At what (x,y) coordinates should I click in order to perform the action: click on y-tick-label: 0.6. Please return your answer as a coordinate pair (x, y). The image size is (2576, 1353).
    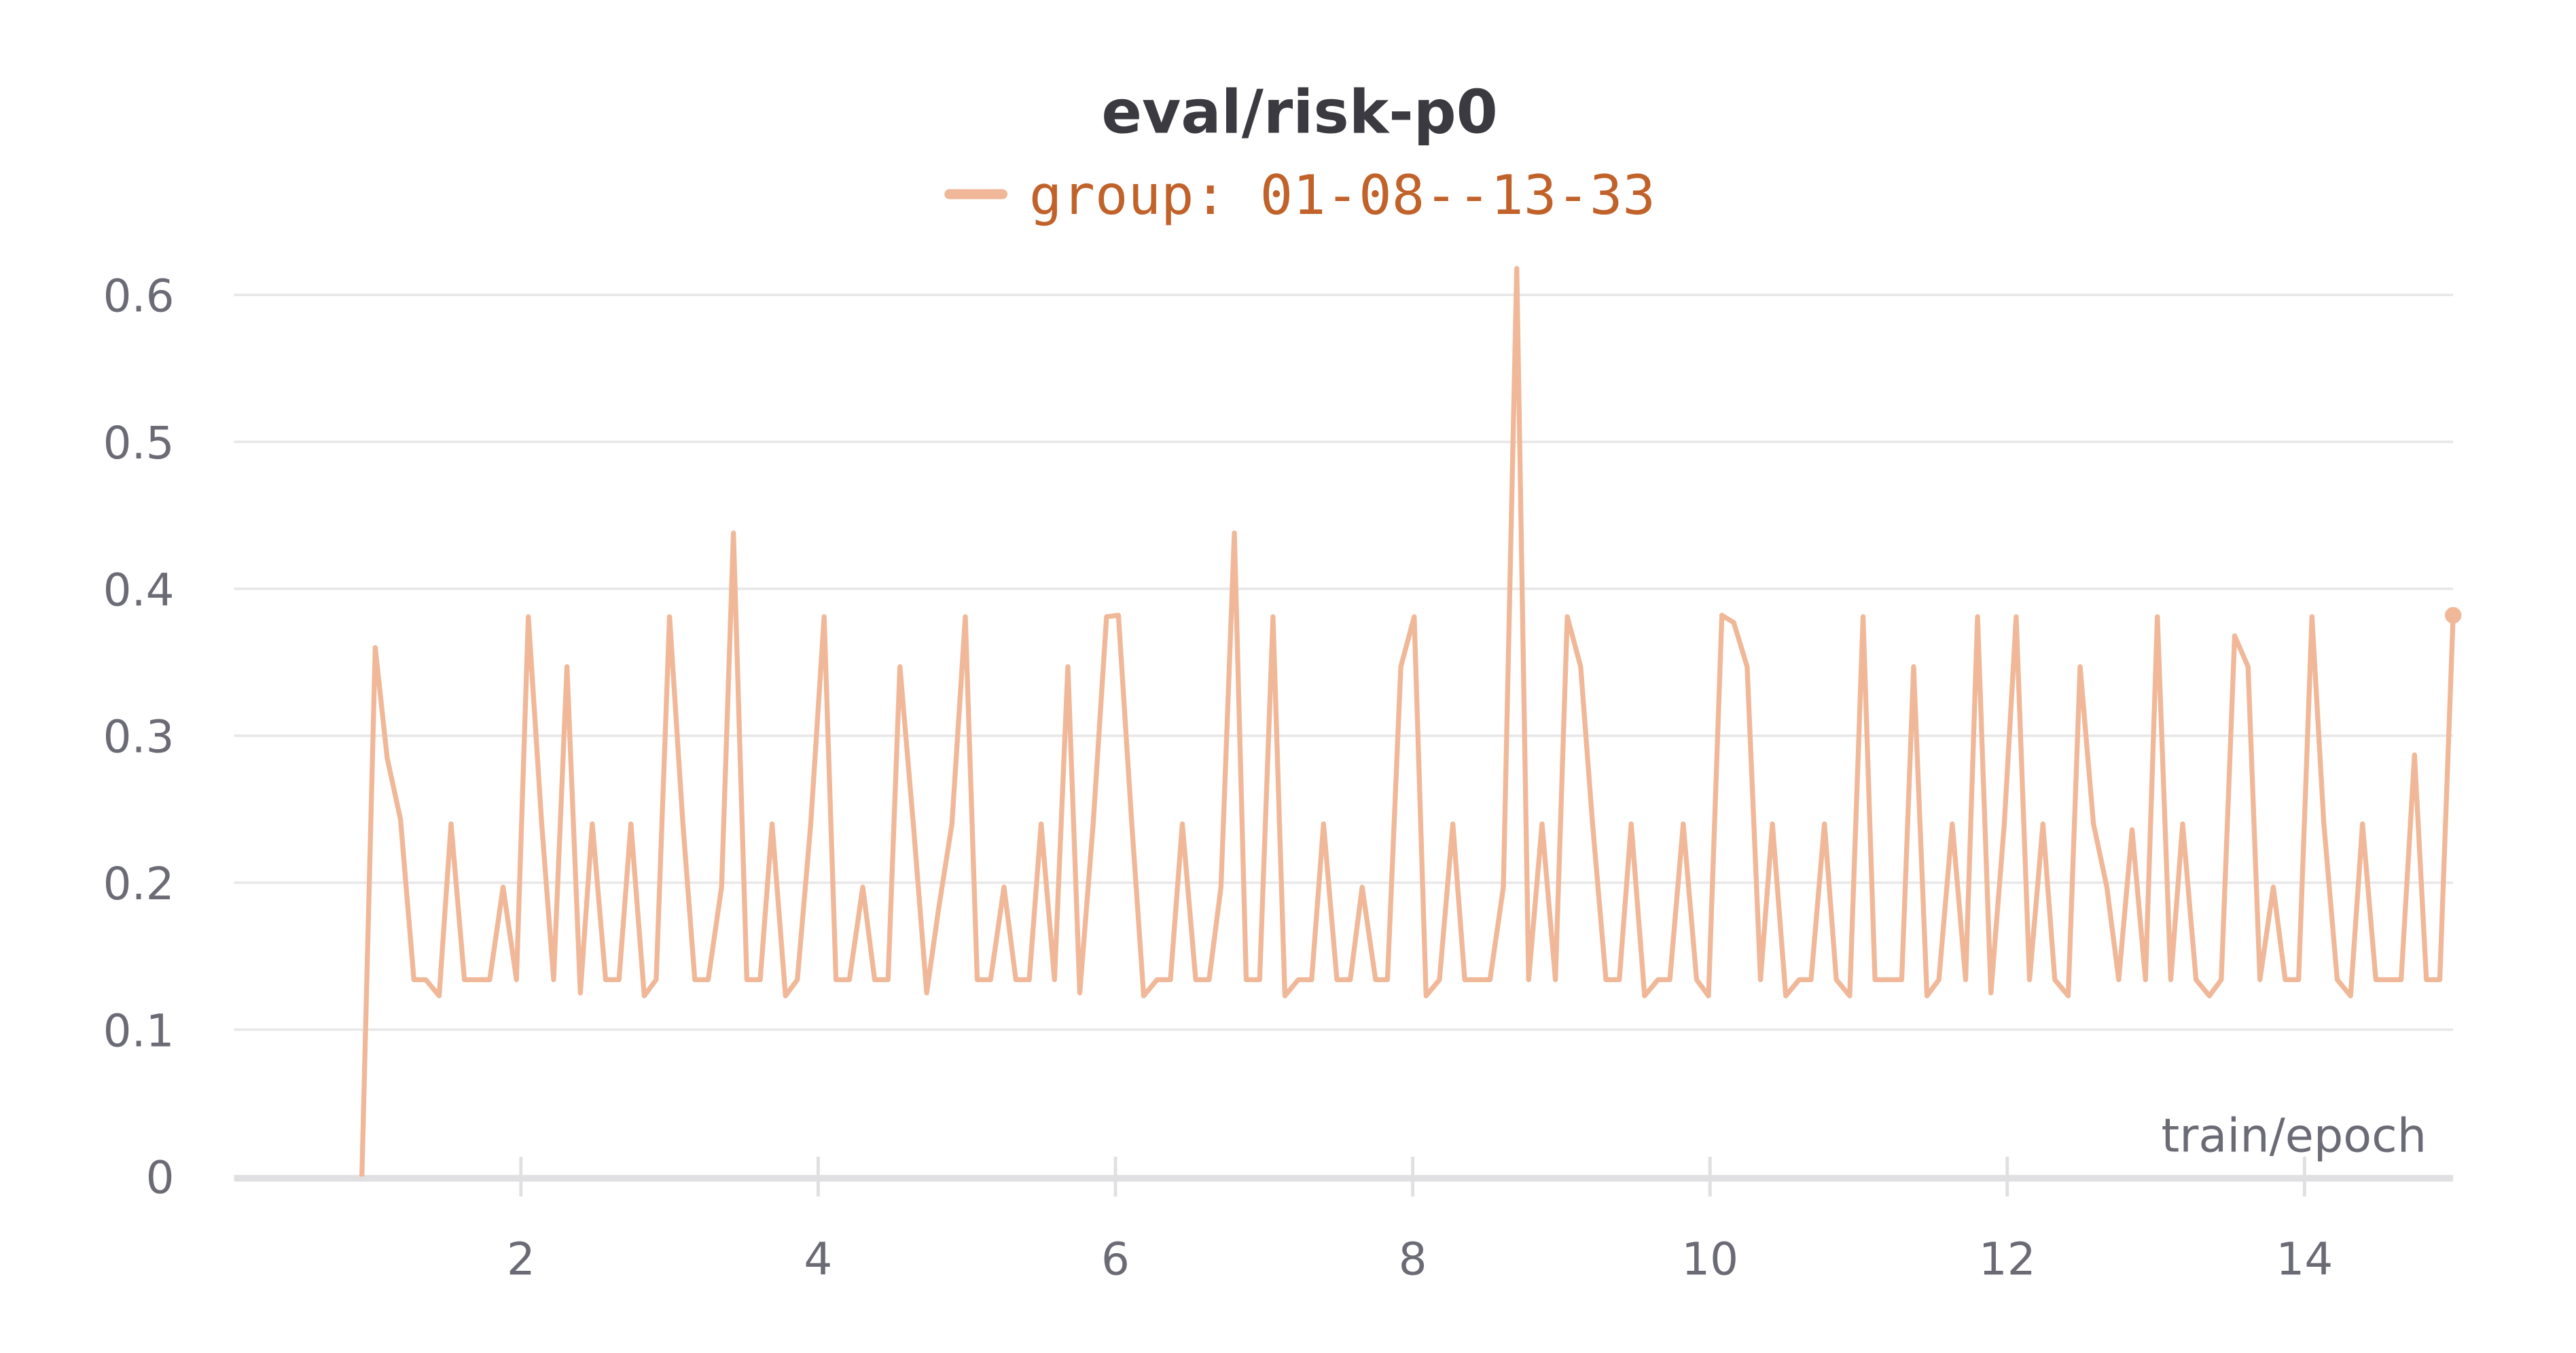
    Looking at the image, I should click on (139, 296).